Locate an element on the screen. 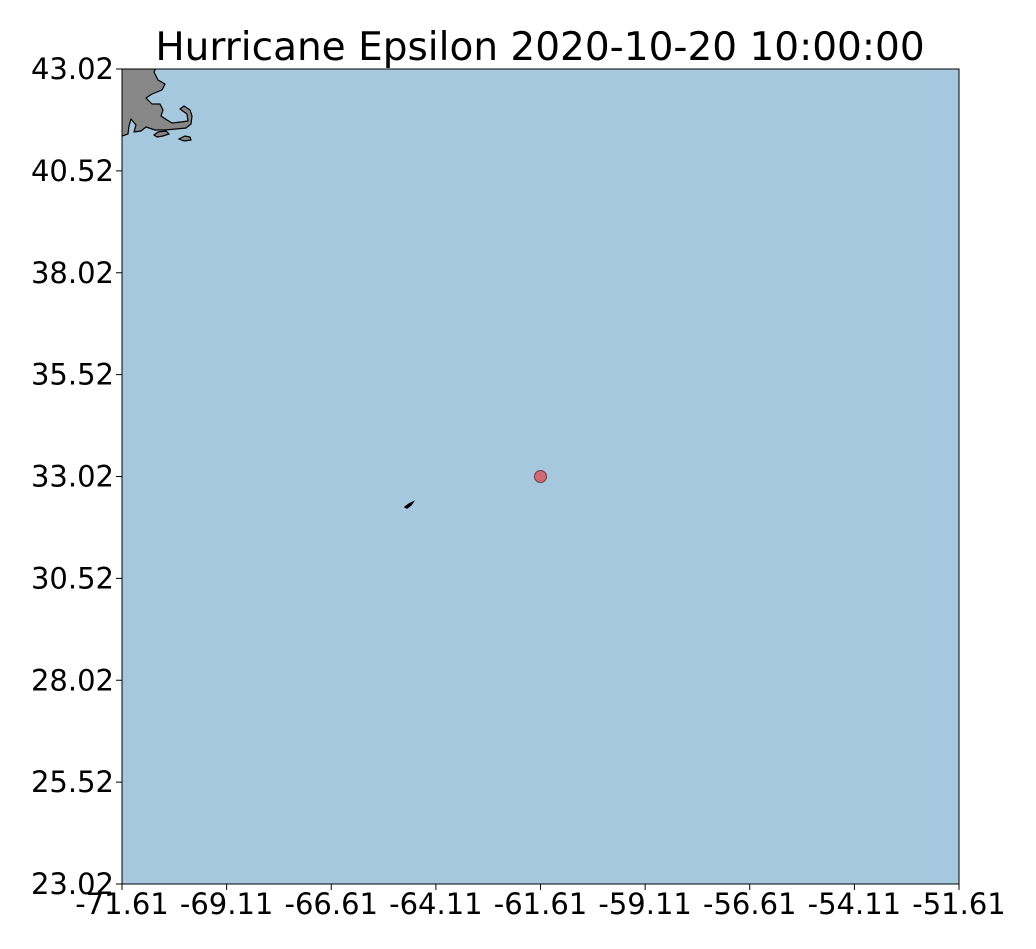 The width and height of the screenshot is (1036, 949). x-tick-label: -66.61 is located at coordinates (332, 904).